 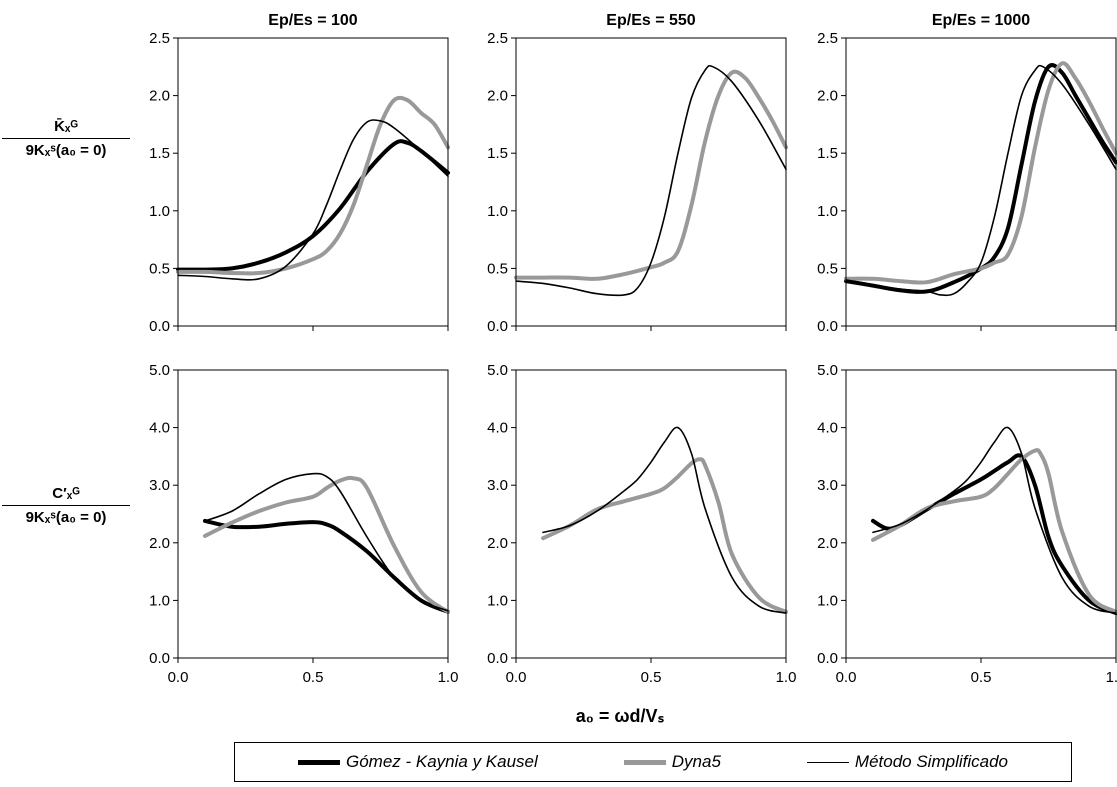 I want to click on panel-6-series-me-todo-simplificado, so click(x=994, y=520).